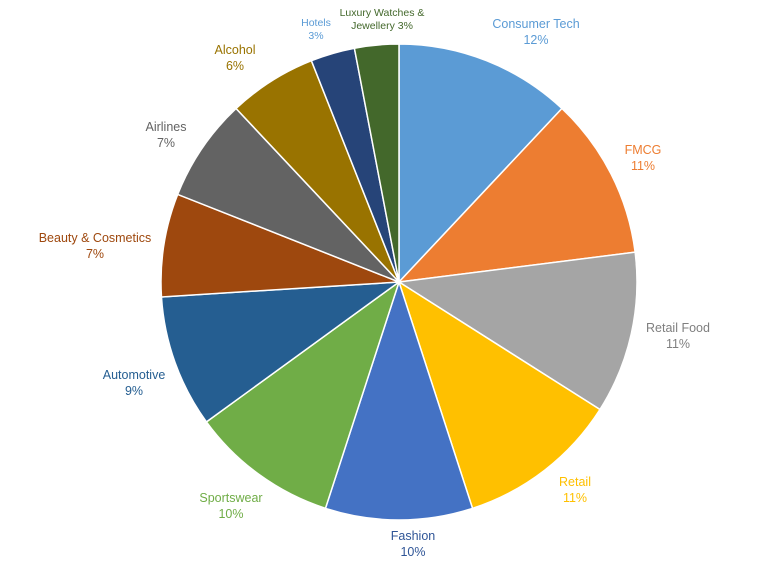 This screenshot has width=765, height=563. I want to click on slice-label-sportswear: Sportswear 10%, so click(230, 506).